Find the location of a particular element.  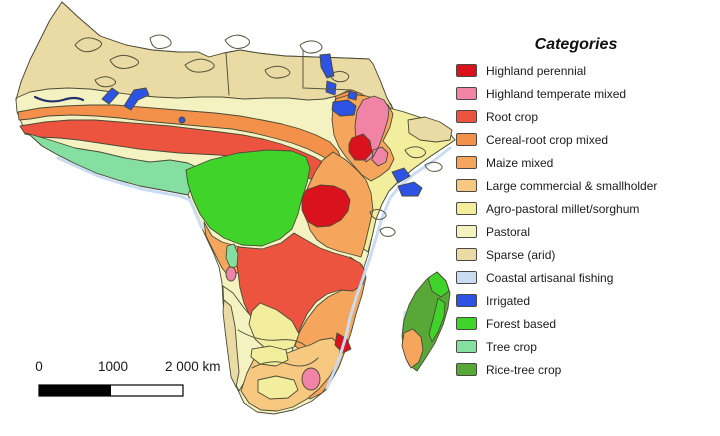

legend-item-label: Irrigated is located at coordinates (508, 300).